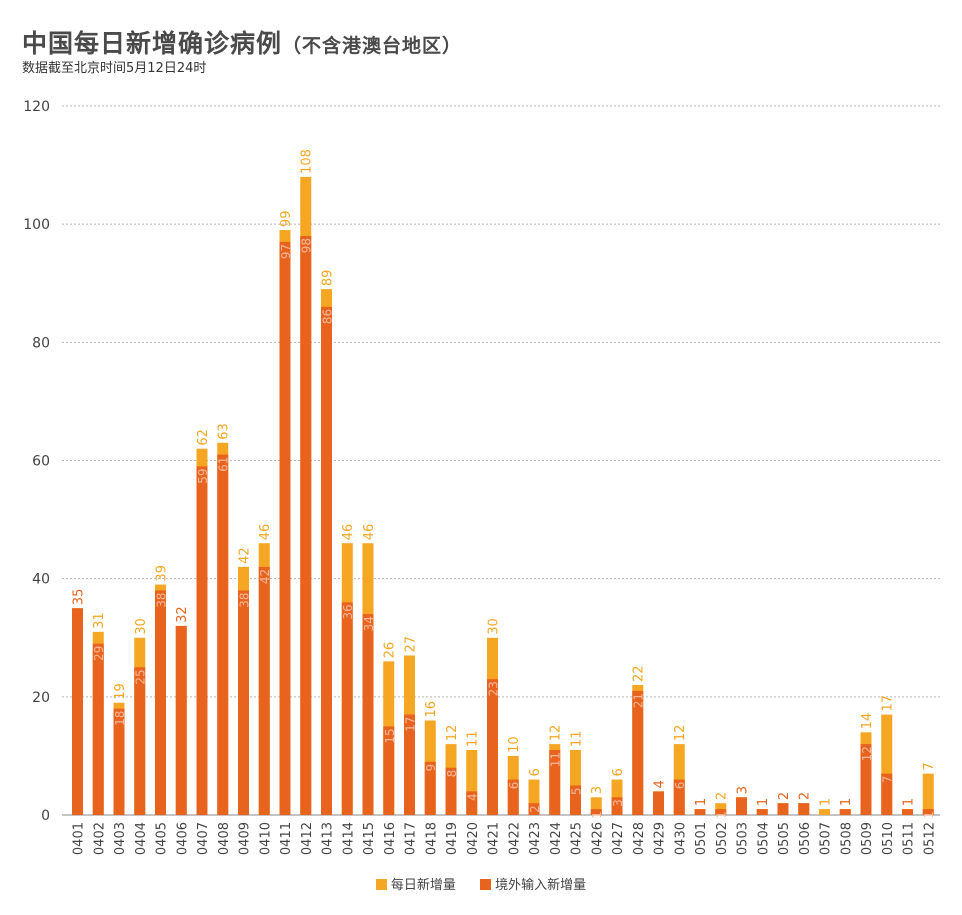  Describe the element at coordinates (639, 673) in the screenshot. I see `data-label-total: 22` at that location.